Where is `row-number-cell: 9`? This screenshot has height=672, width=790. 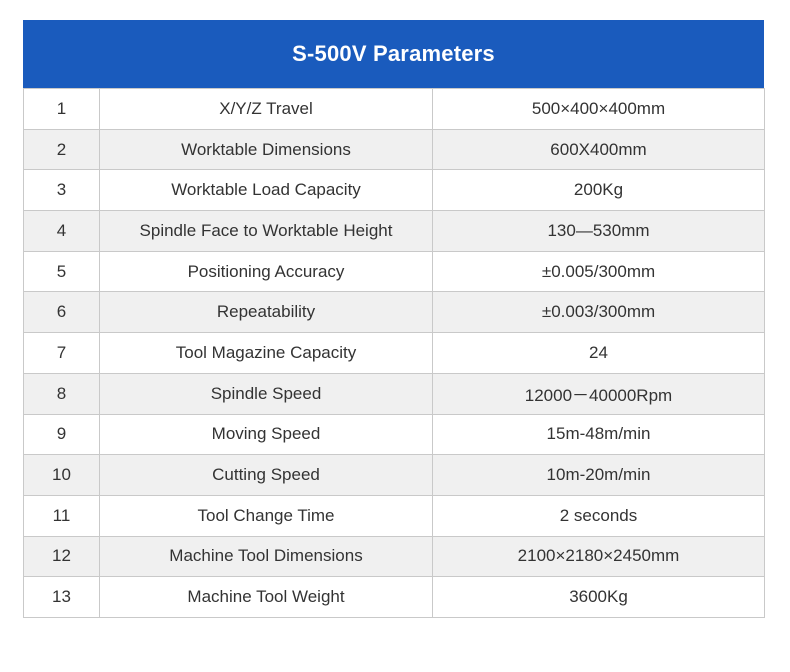 row-number-cell: 9 is located at coordinates (61, 434).